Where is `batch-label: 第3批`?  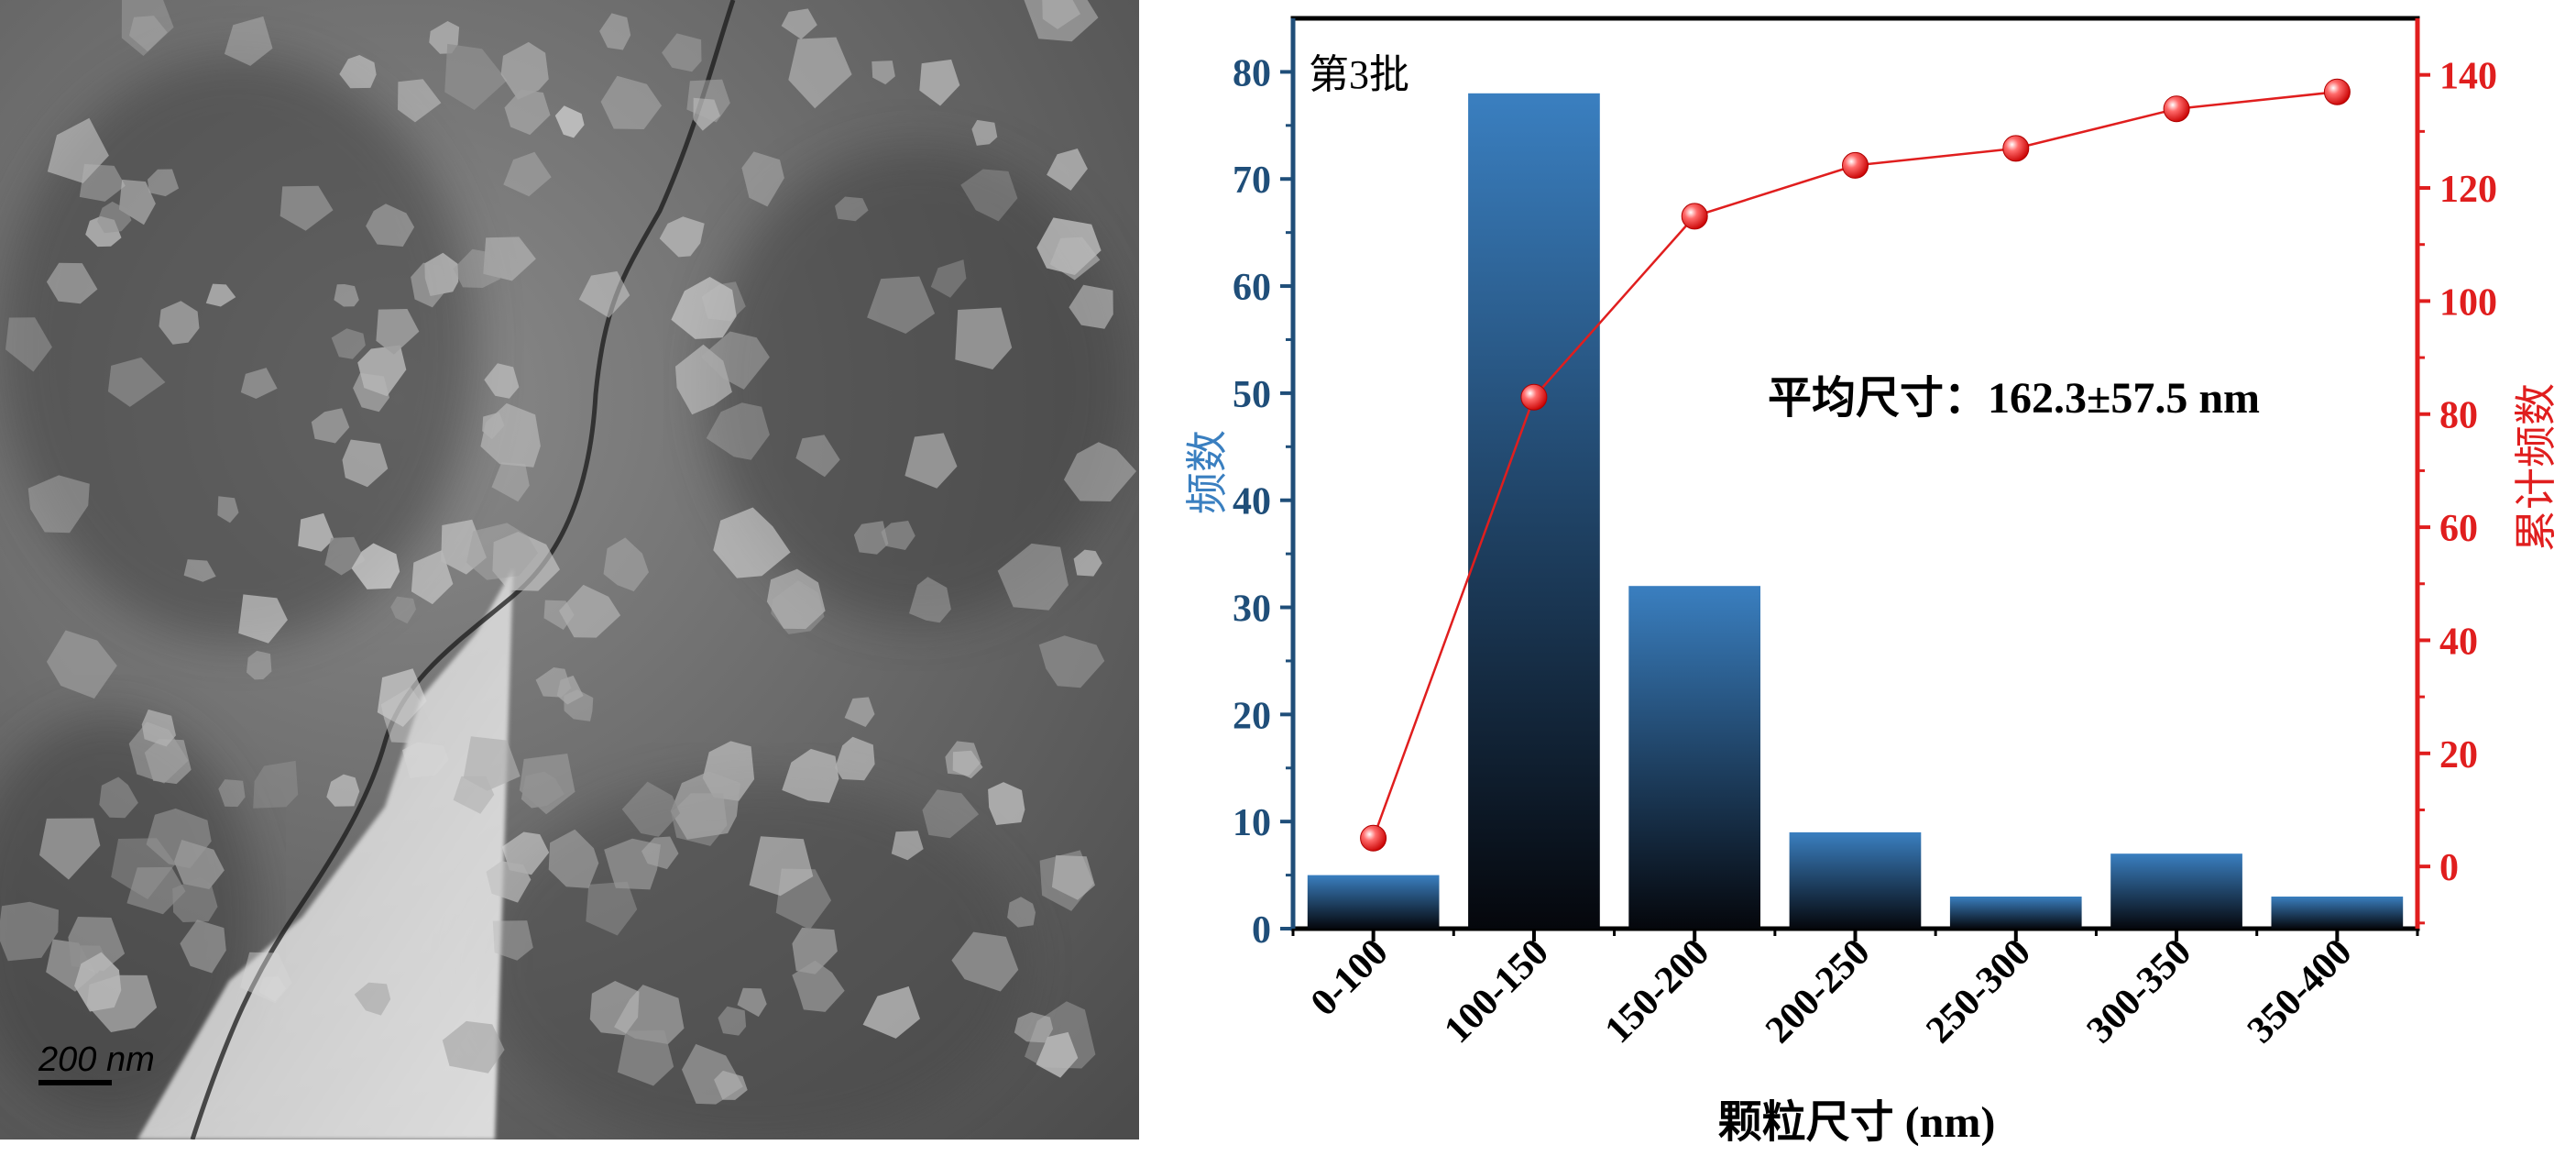 batch-label: 第3批 is located at coordinates (1359, 74).